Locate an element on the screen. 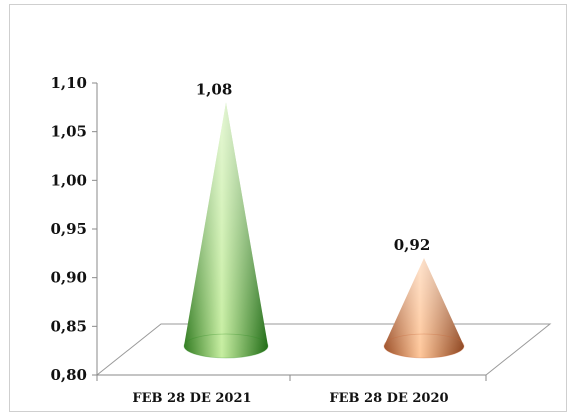 The height and width of the screenshot is (417, 575). category-label: FEB 28 DE 2021 is located at coordinates (191, 398).